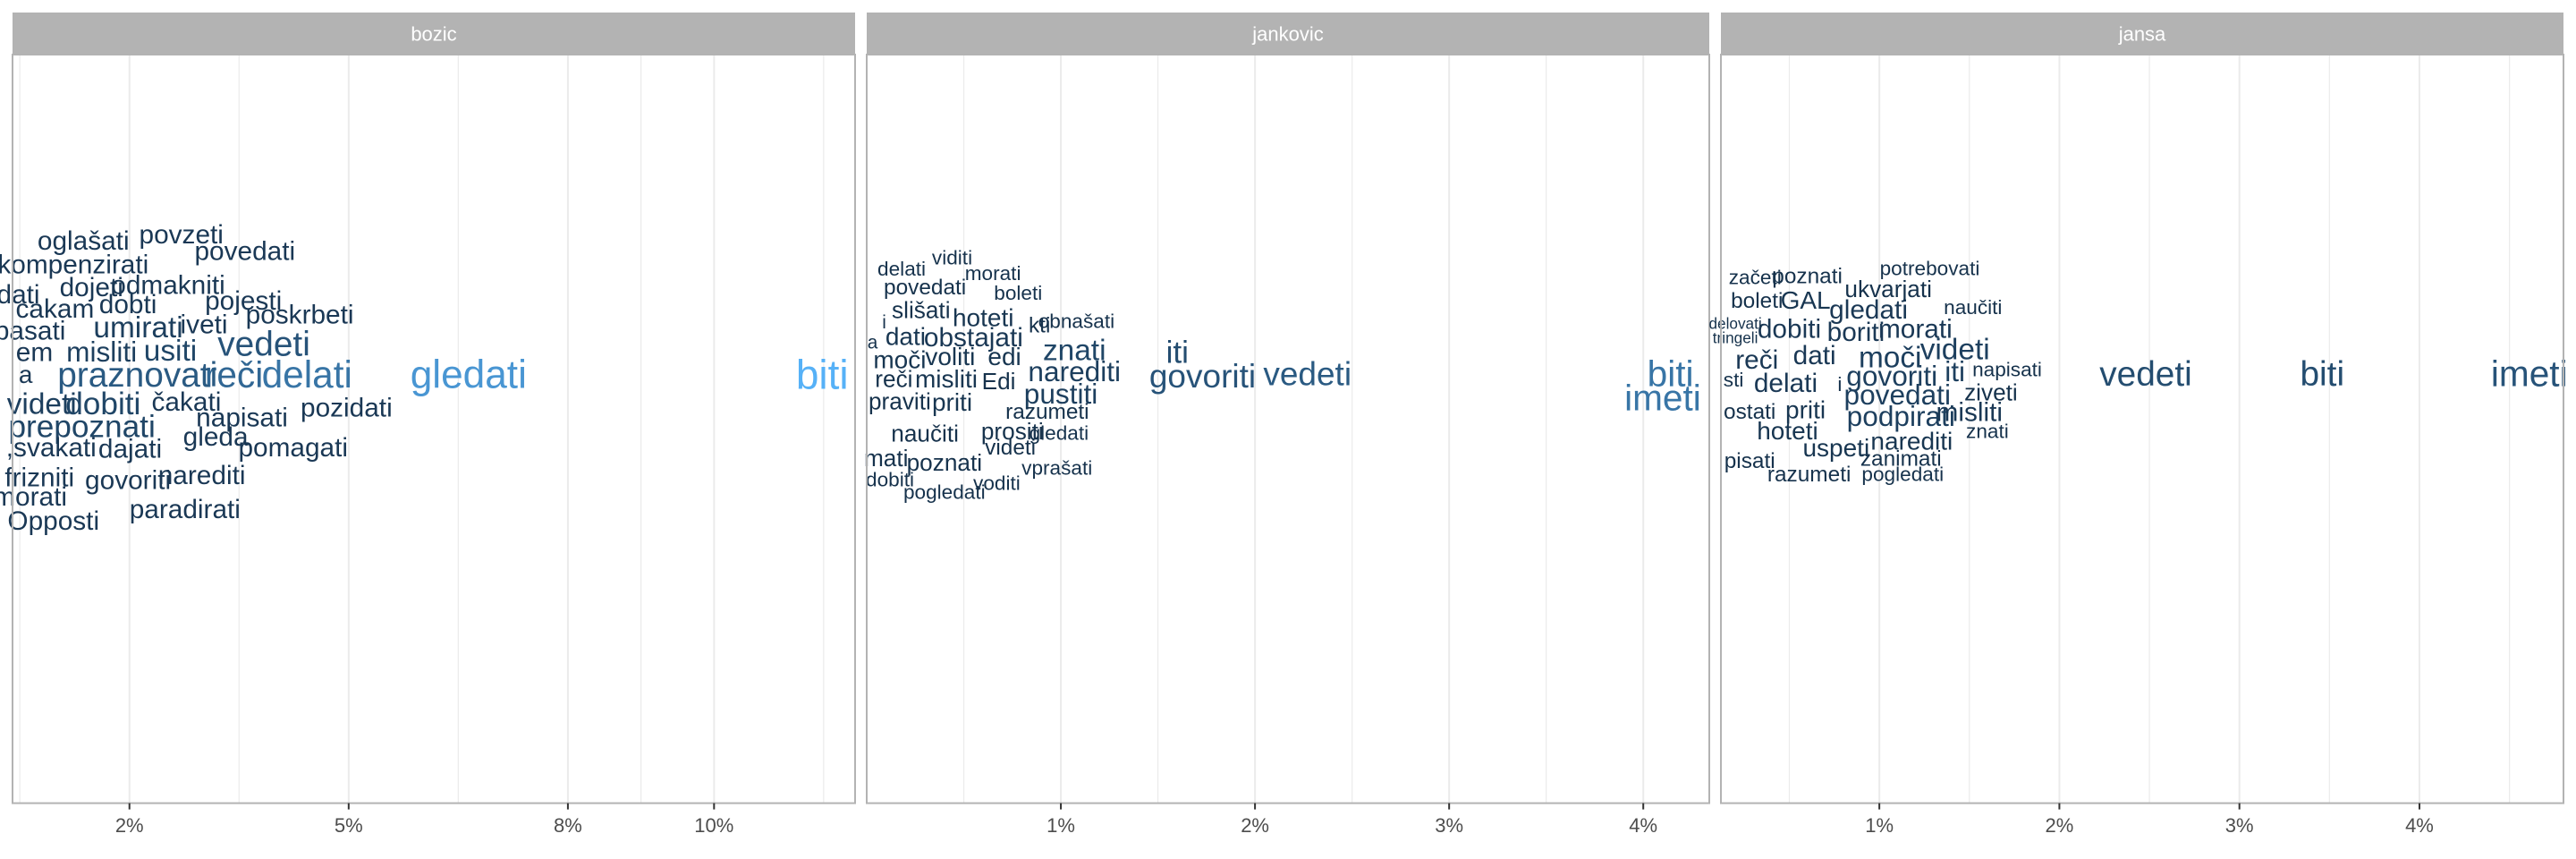  What do you see at coordinates (53, 521) in the screenshot?
I see `word-label: Opposti` at bounding box center [53, 521].